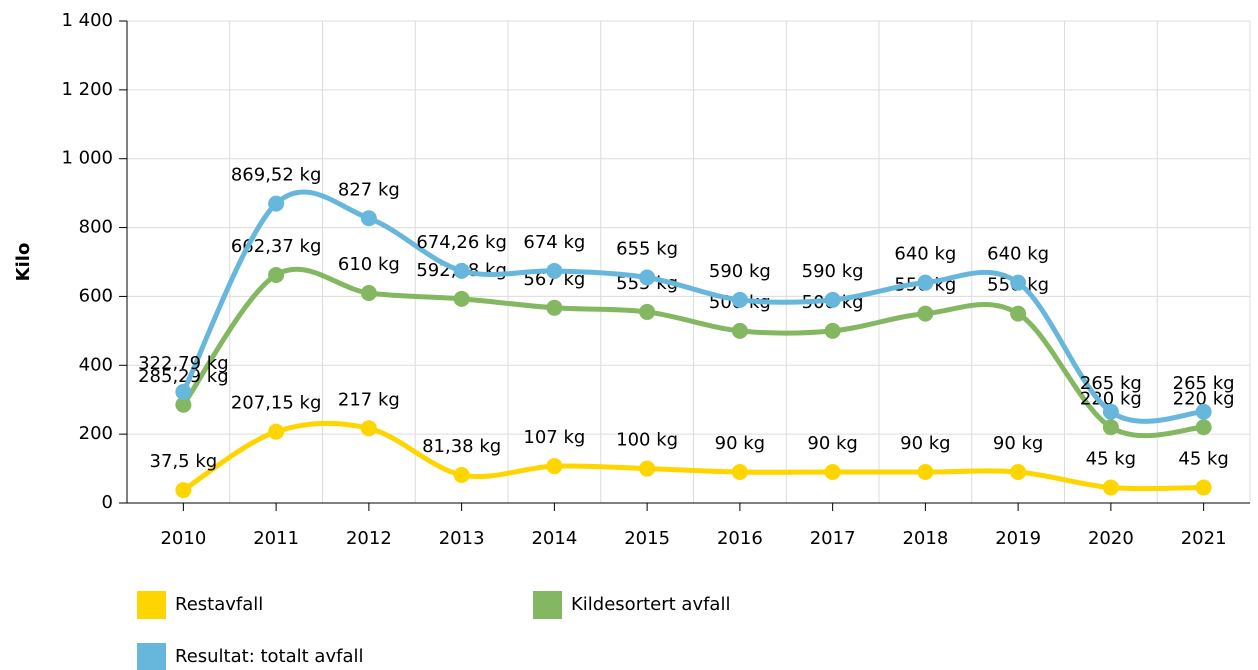  What do you see at coordinates (554, 242) in the screenshot?
I see `data-label: 674 kg` at bounding box center [554, 242].